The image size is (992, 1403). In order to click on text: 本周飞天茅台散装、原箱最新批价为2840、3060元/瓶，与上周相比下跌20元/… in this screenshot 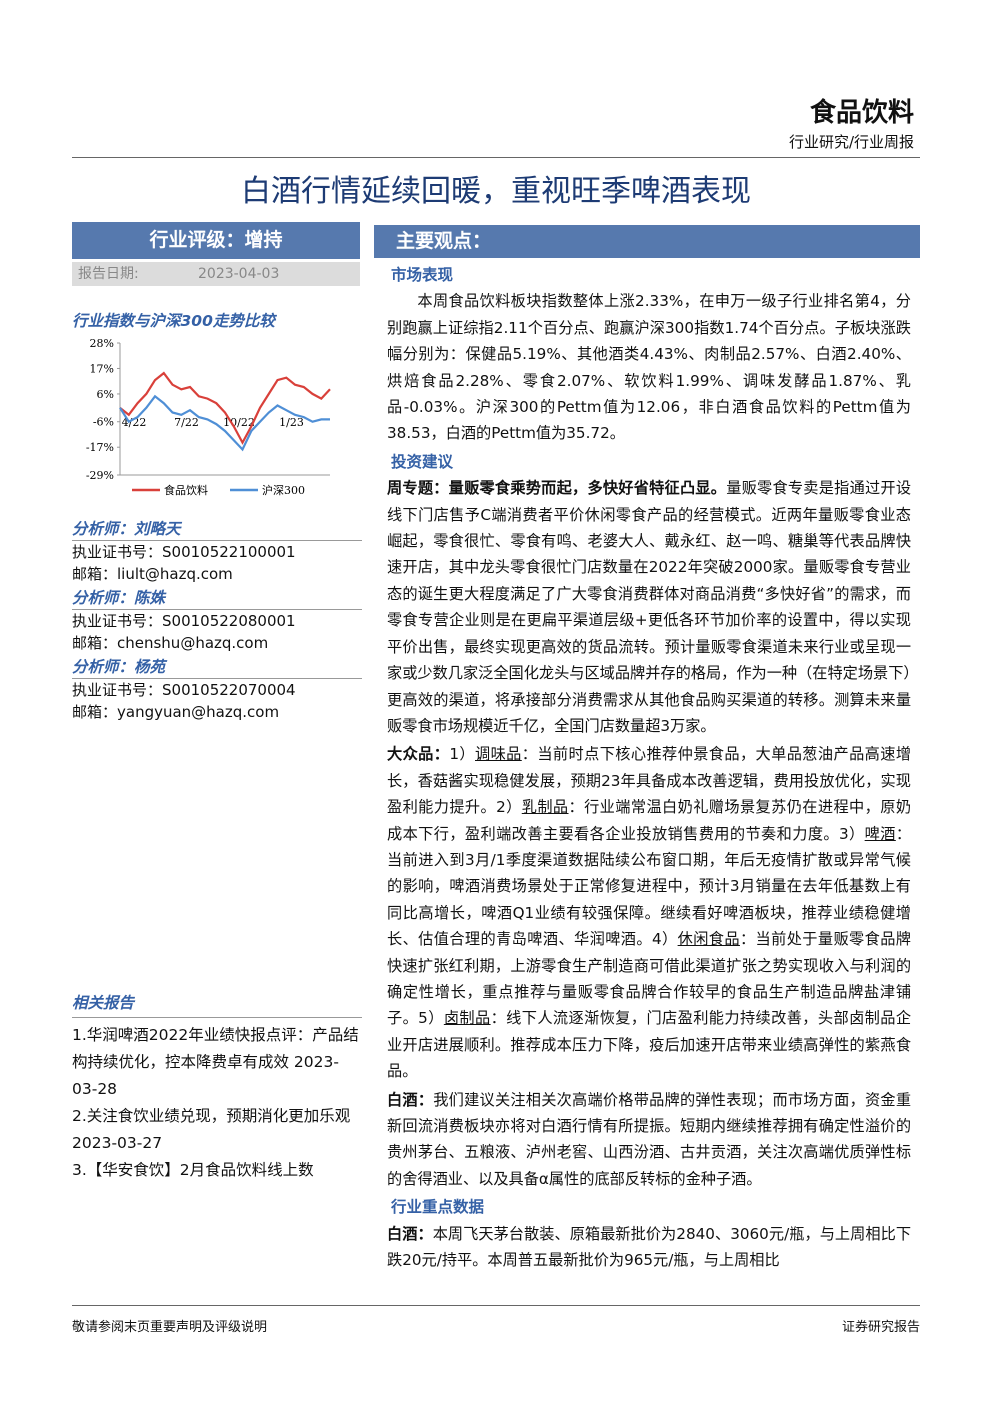, I will do `click(649, 1247)`.